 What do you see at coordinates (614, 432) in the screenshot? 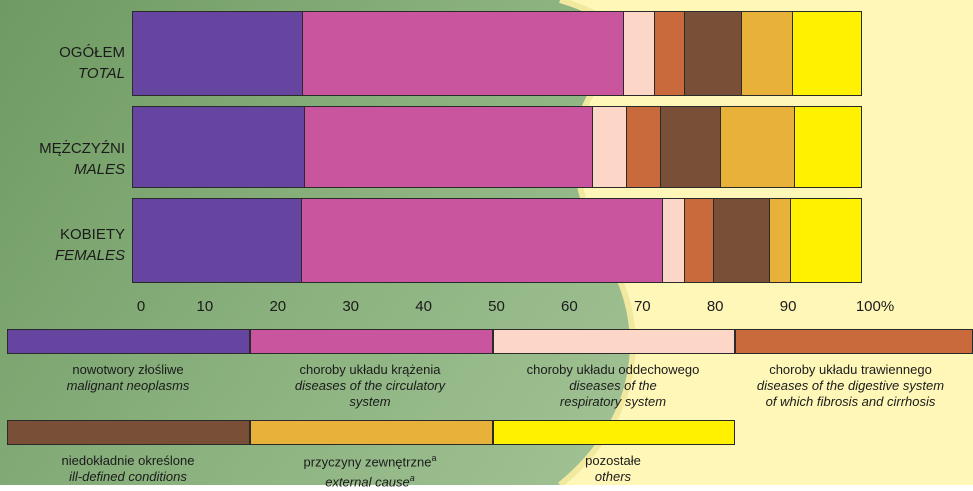
I see `legend-swatch-others` at bounding box center [614, 432].